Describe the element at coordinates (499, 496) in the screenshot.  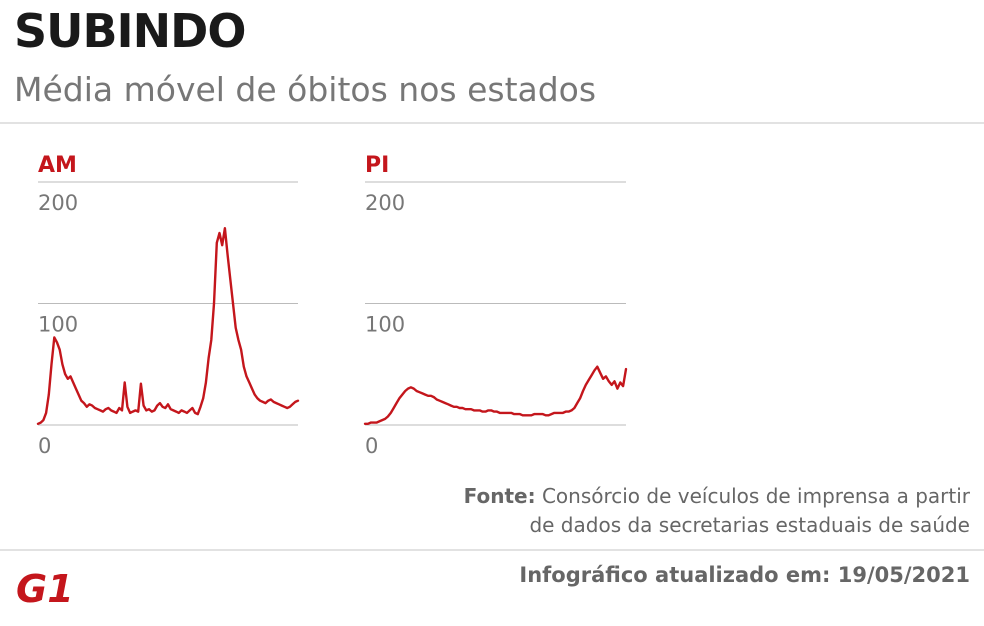
I see `source-label: Fonte:` at that location.